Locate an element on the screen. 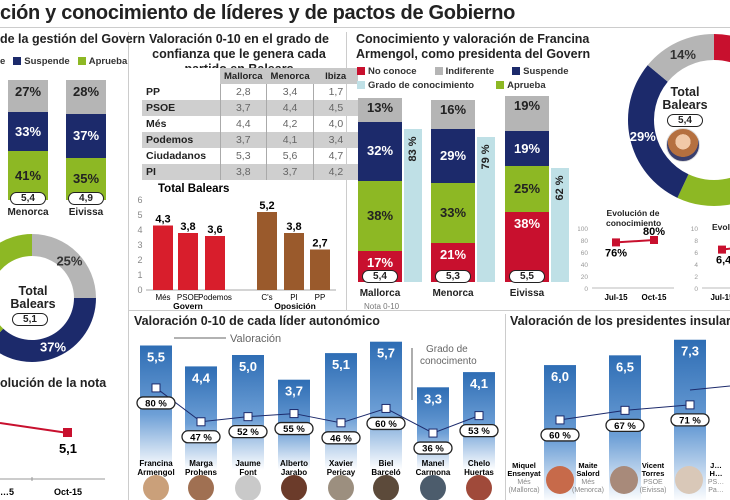  legend-item: Grado de conocimiento is located at coordinates (415, 85).